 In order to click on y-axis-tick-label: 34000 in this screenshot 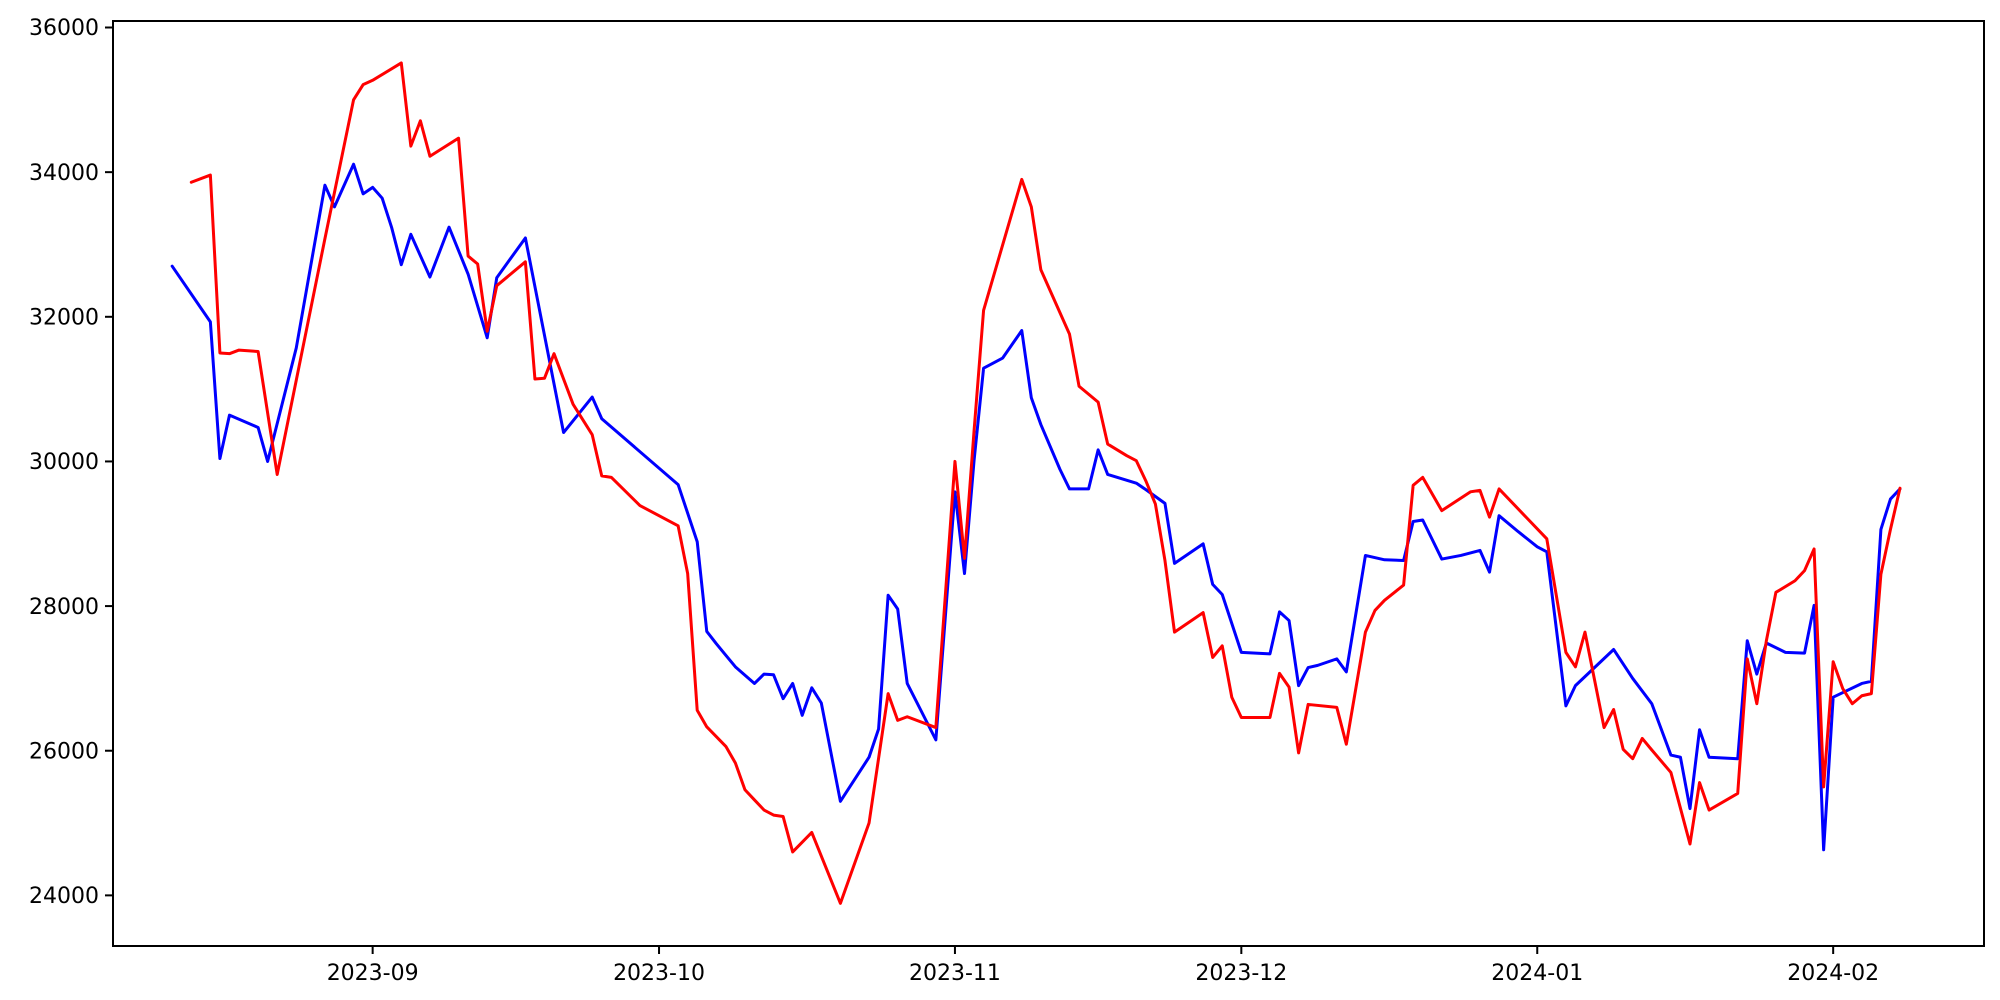, I will do `click(64, 173)`.